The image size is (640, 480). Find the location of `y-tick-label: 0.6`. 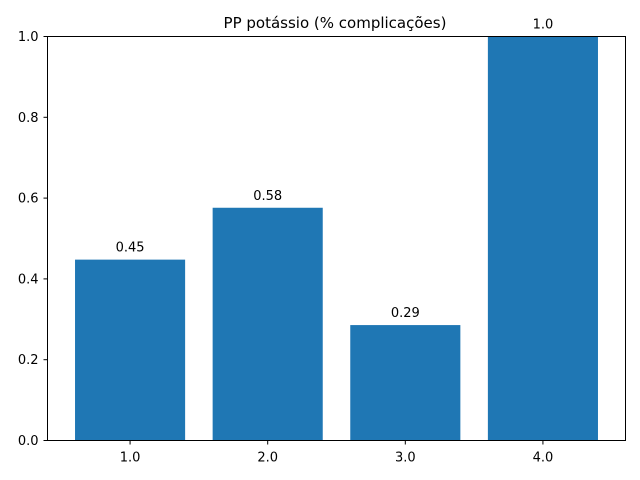

y-tick-label: 0.6 is located at coordinates (28, 199).